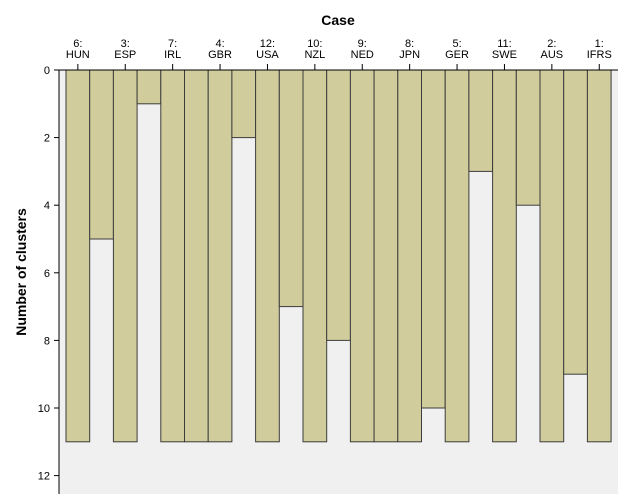 Image resolution: width=626 pixels, height=501 pixels. What do you see at coordinates (220, 256) in the screenshot?
I see `case-bar-gbr` at bounding box center [220, 256].